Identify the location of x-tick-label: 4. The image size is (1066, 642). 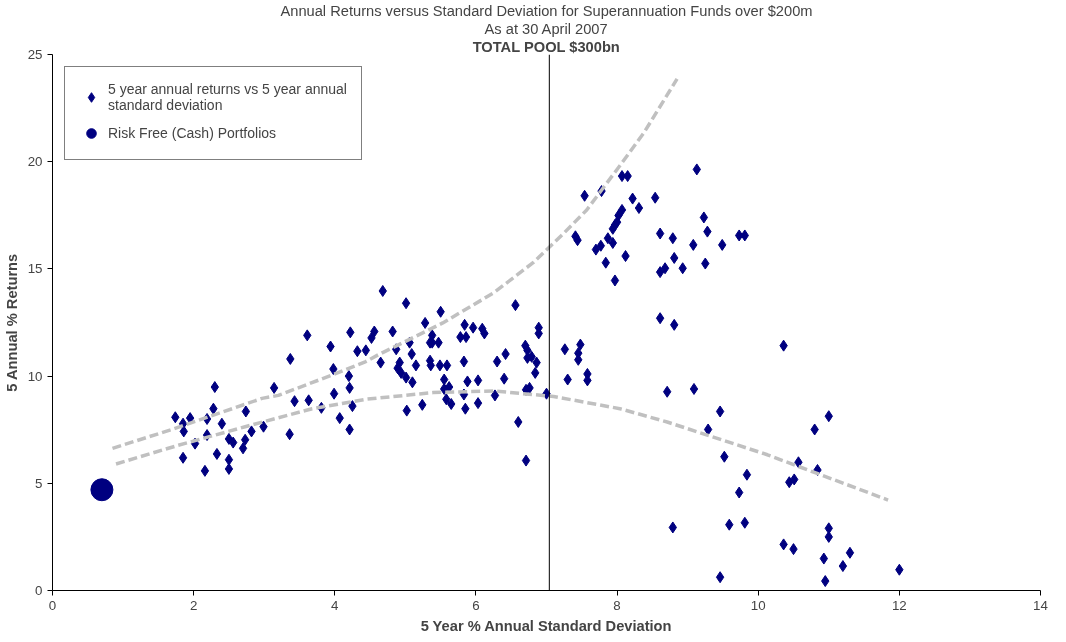
(335, 605).